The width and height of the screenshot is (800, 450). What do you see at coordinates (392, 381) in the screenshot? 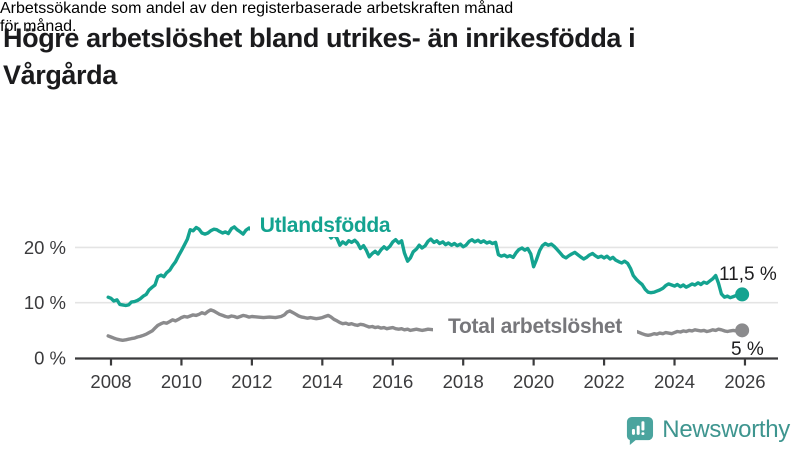
I see `x-tick-label: 2016` at bounding box center [392, 381].